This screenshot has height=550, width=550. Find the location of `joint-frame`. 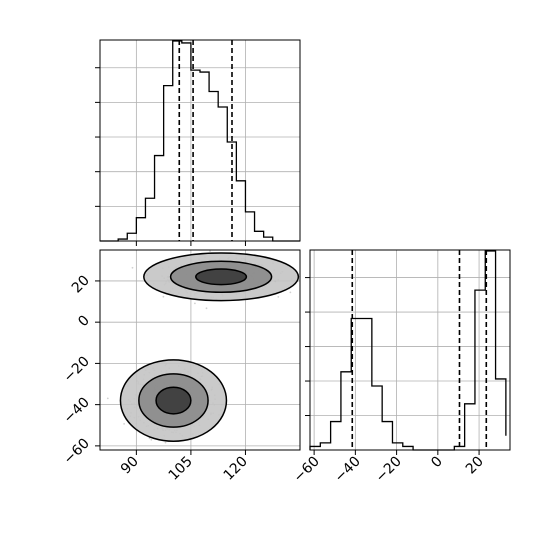

joint-frame is located at coordinates (200, 350).